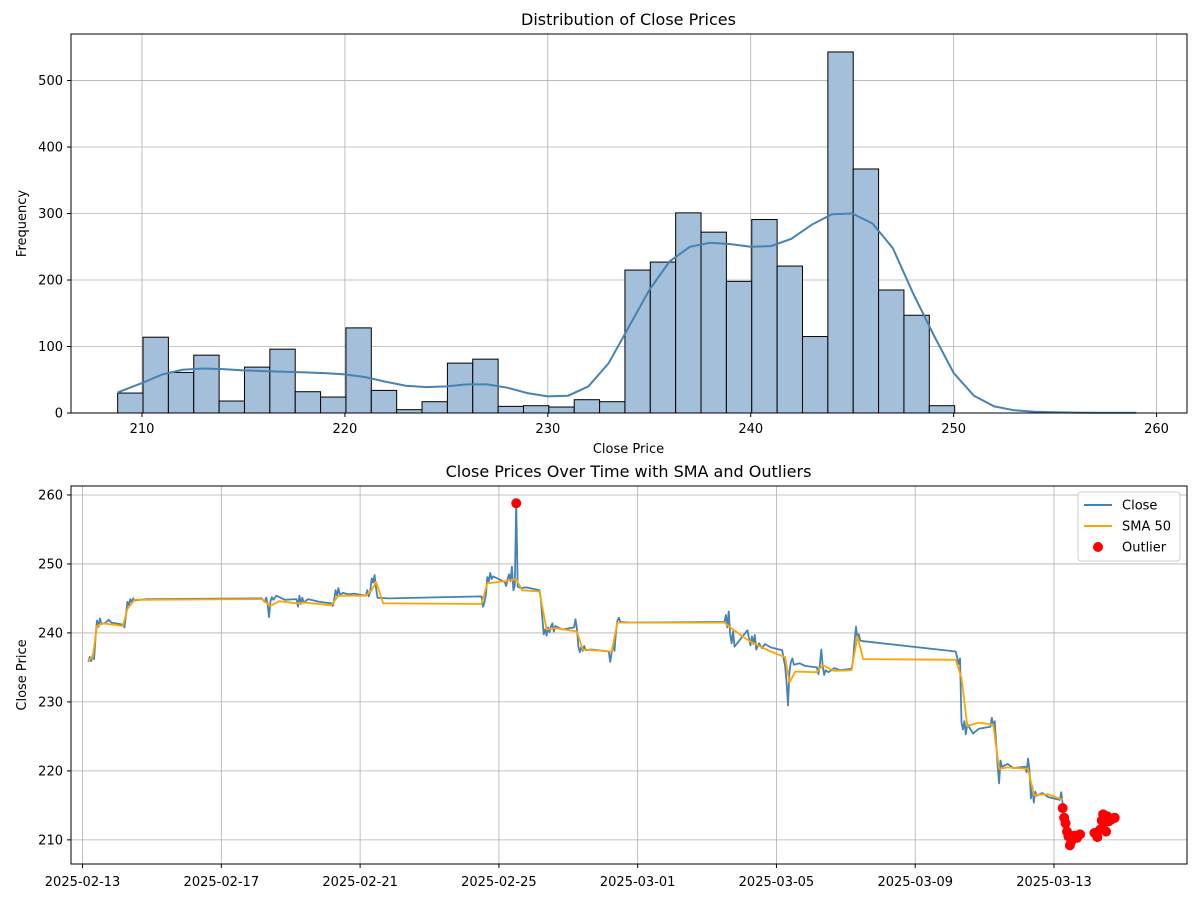 The image size is (1202, 900). What do you see at coordinates (50, 702) in the screenshot?
I see `timeseries-ytick-label: 230` at bounding box center [50, 702].